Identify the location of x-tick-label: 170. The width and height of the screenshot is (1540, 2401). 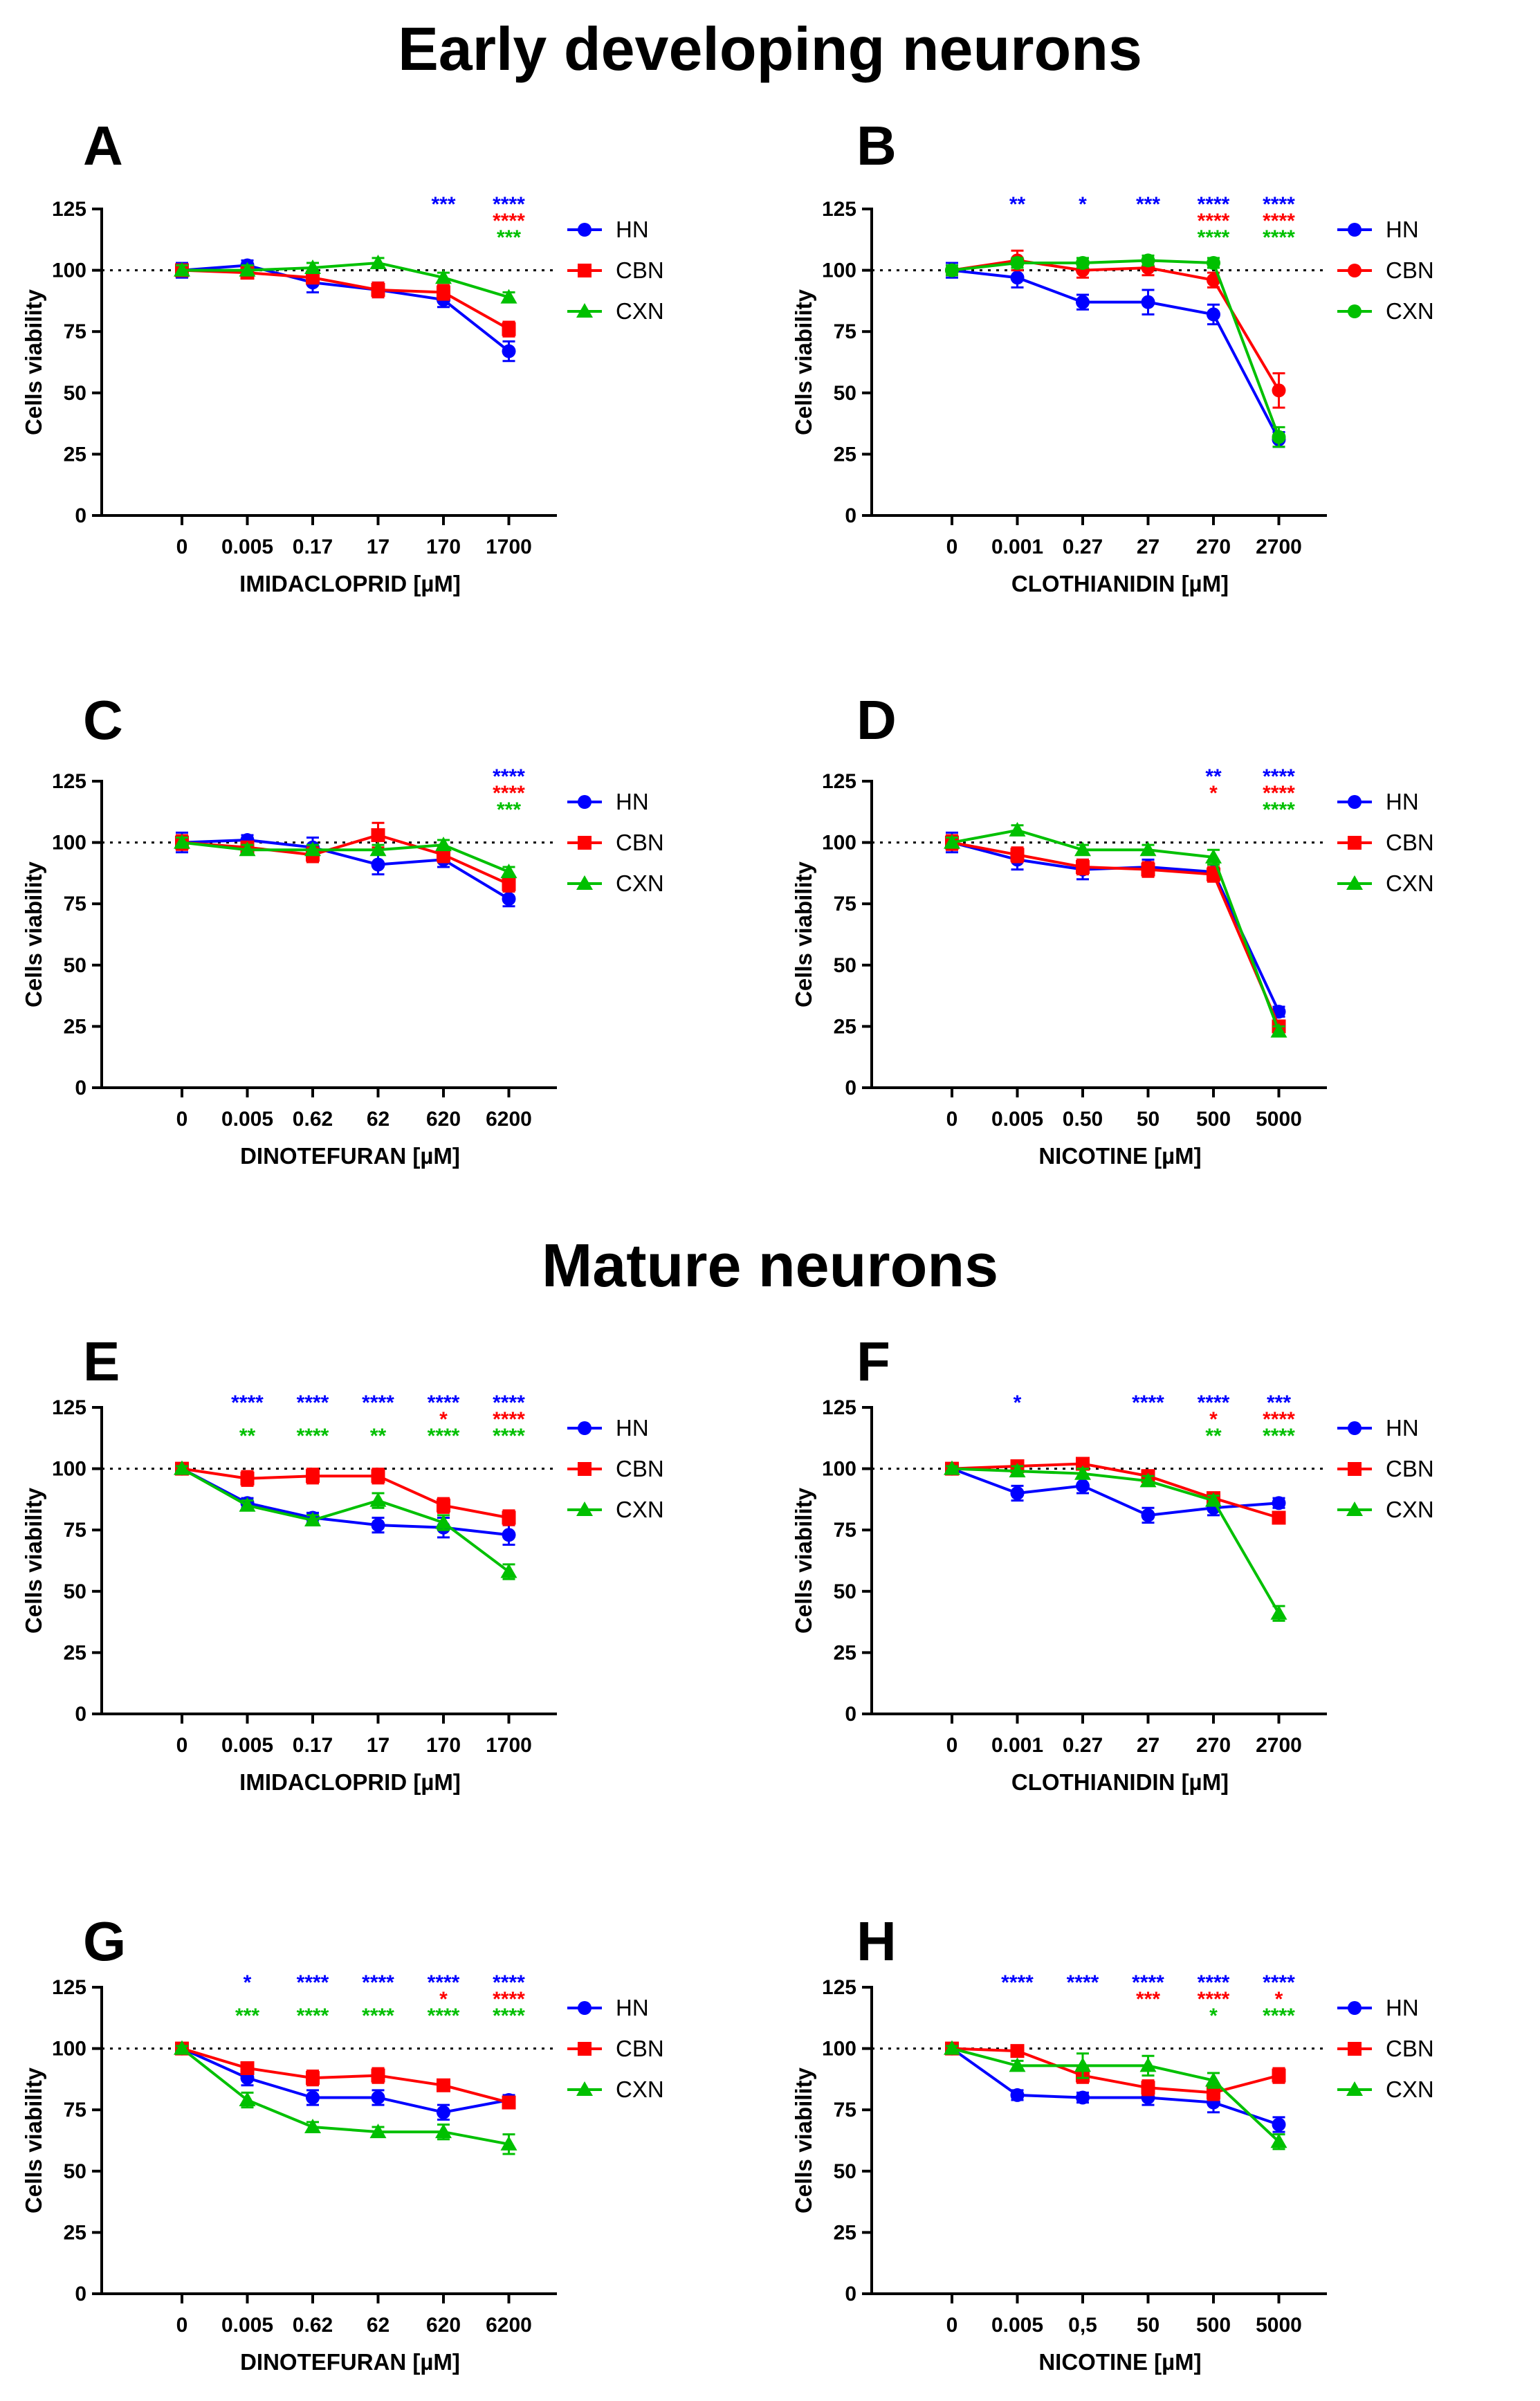
(443, 547).